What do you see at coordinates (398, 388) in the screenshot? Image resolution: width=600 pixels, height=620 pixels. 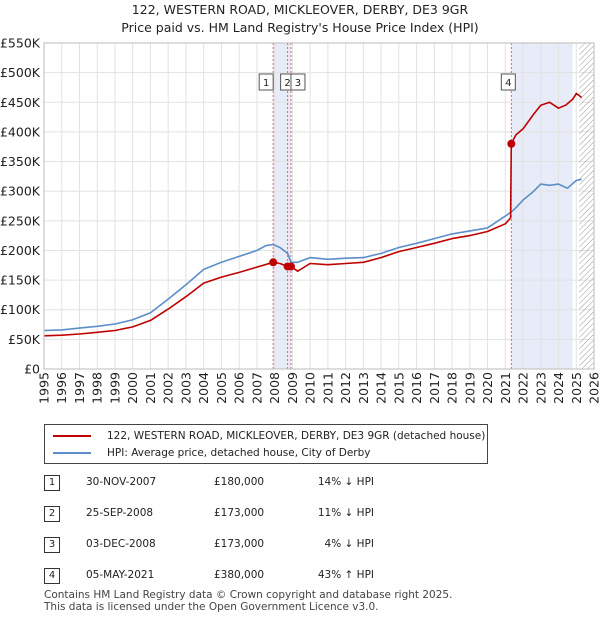 I see `x-tick-label: 2015` at bounding box center [398, 388].